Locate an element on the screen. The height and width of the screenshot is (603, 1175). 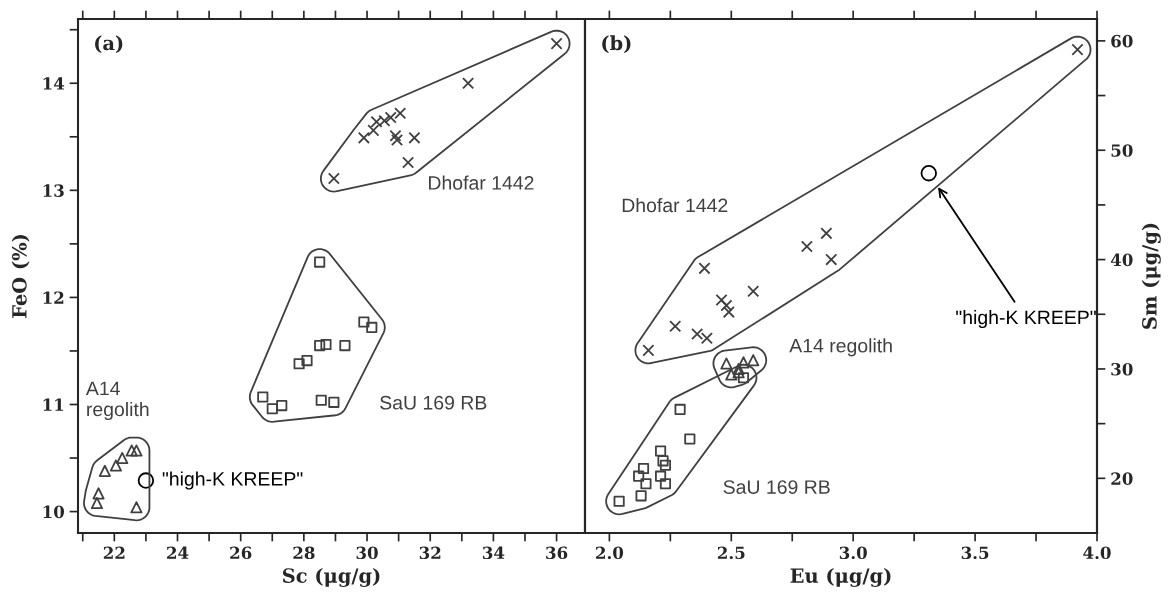
y2-tick-label: 50 is located at coordinates (1122, 150).